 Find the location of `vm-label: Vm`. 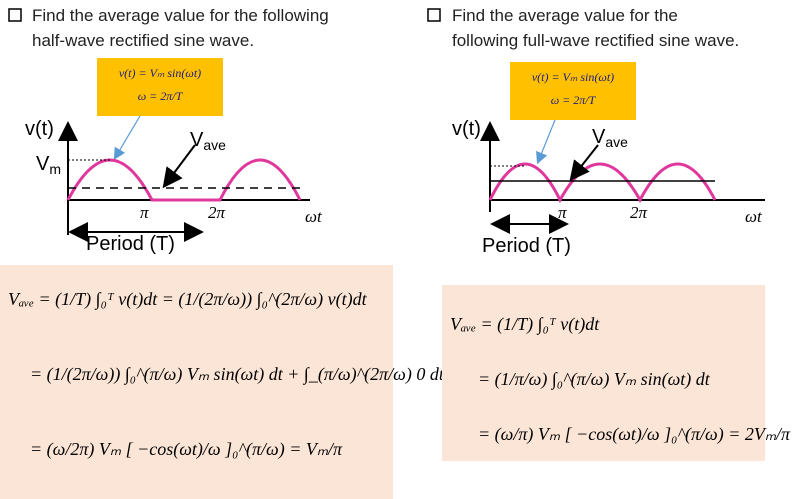

vm-label: Vm is located at coordinates (48, 165).